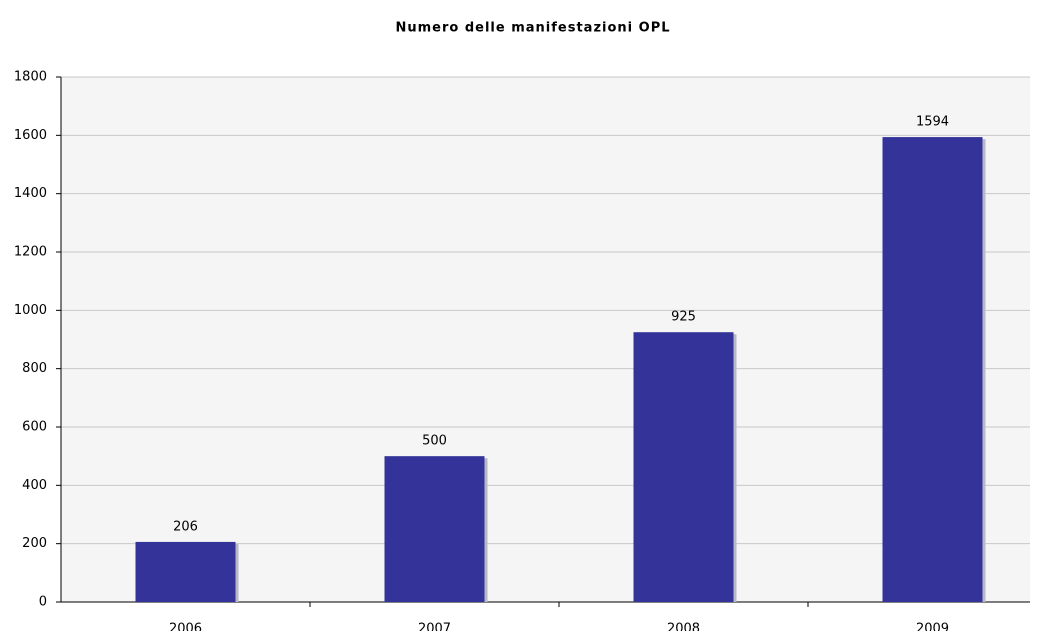 The image size is (1043, 631). Describe the element at coordinates (932, 122) in the screenshot. I see `data-label: 1594` at that location.